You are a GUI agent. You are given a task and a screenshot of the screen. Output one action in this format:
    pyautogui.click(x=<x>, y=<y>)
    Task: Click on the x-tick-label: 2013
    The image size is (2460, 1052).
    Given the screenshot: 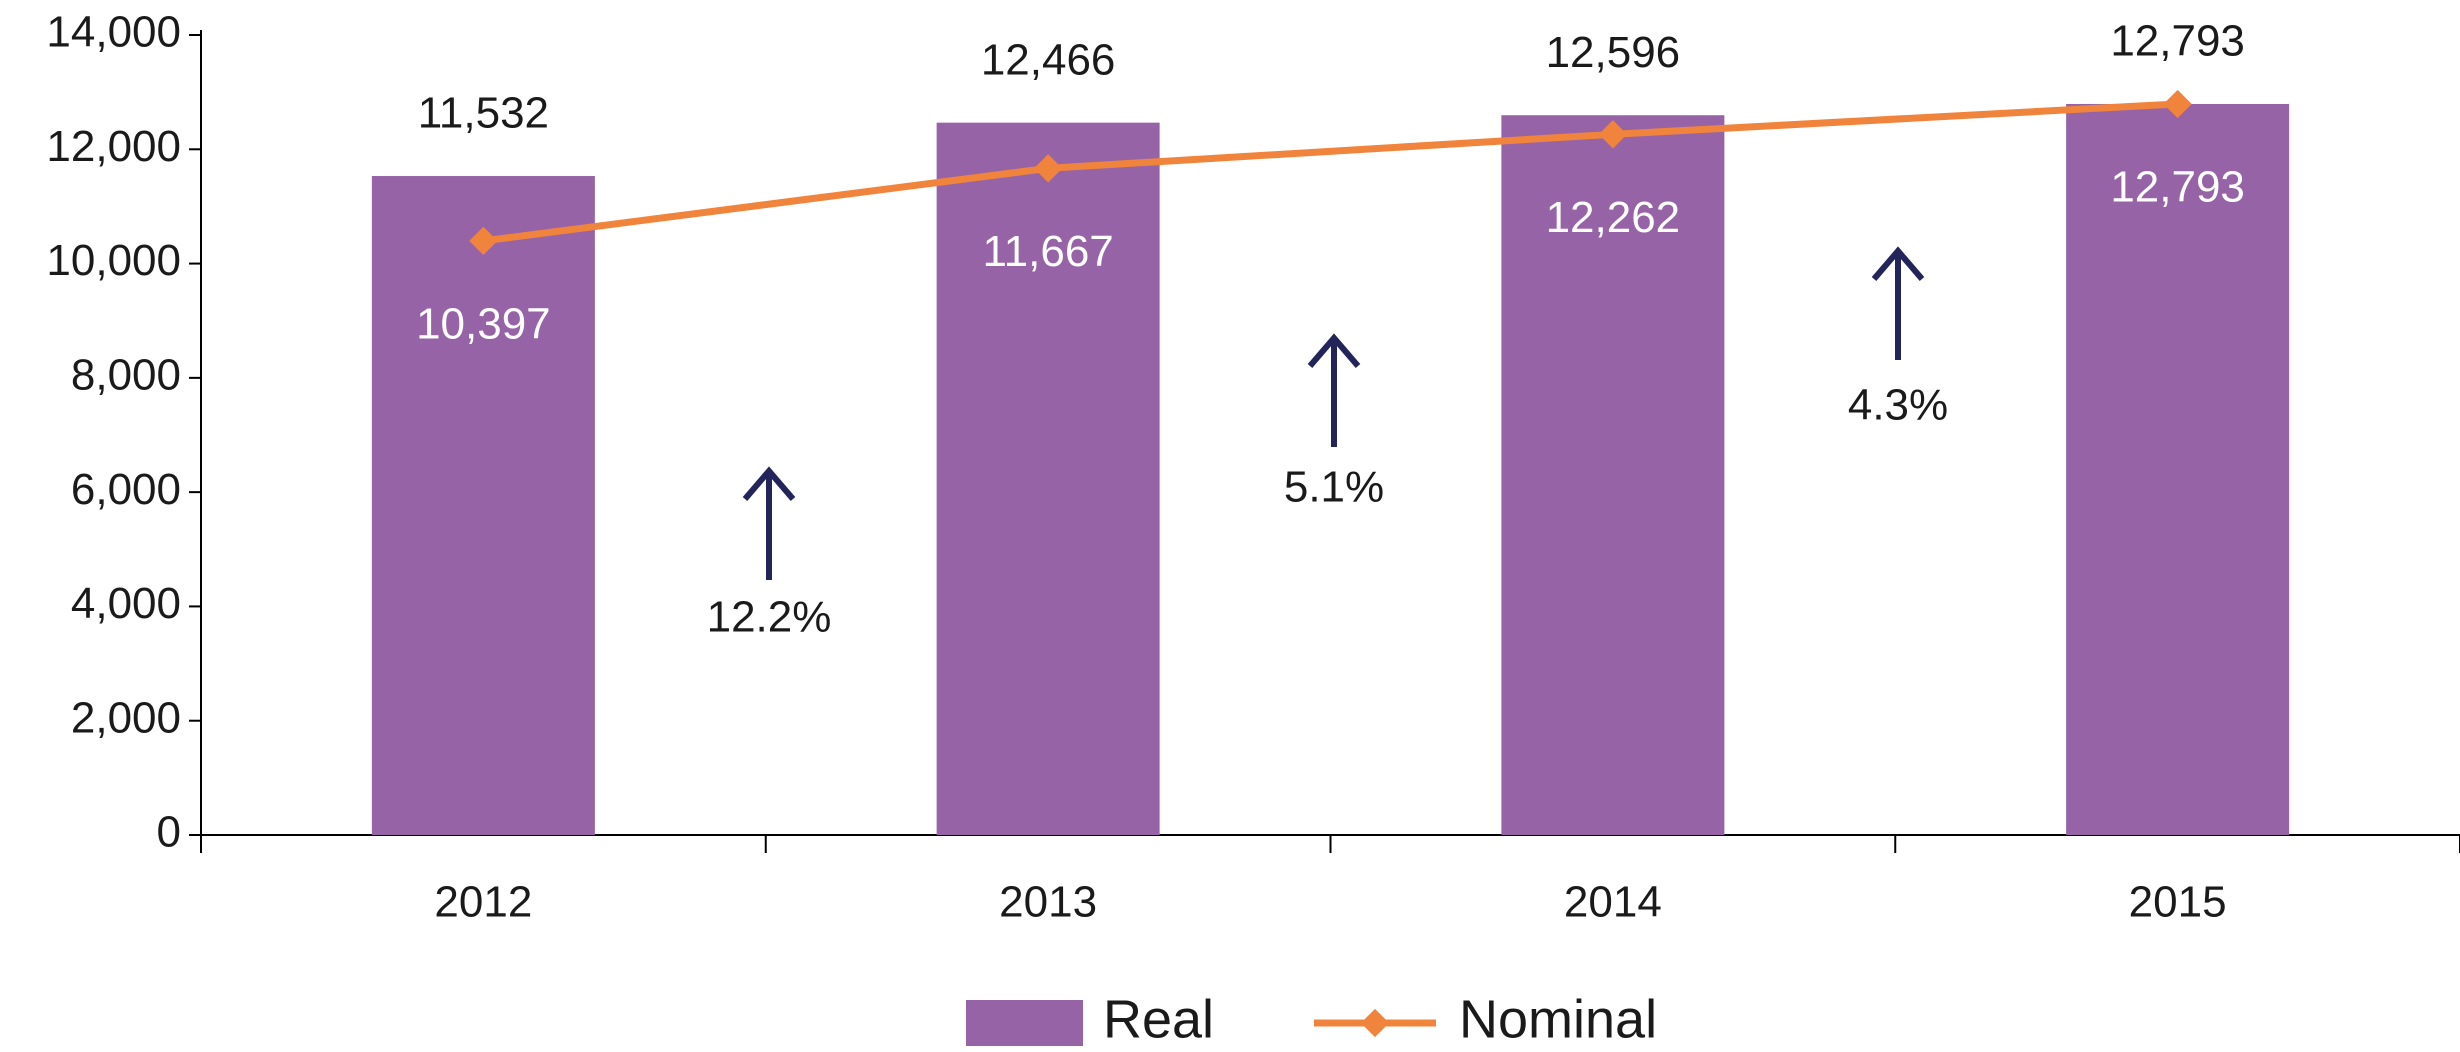 What is the action you would take?
    pyautogui.click(x=1048, y=902)
    